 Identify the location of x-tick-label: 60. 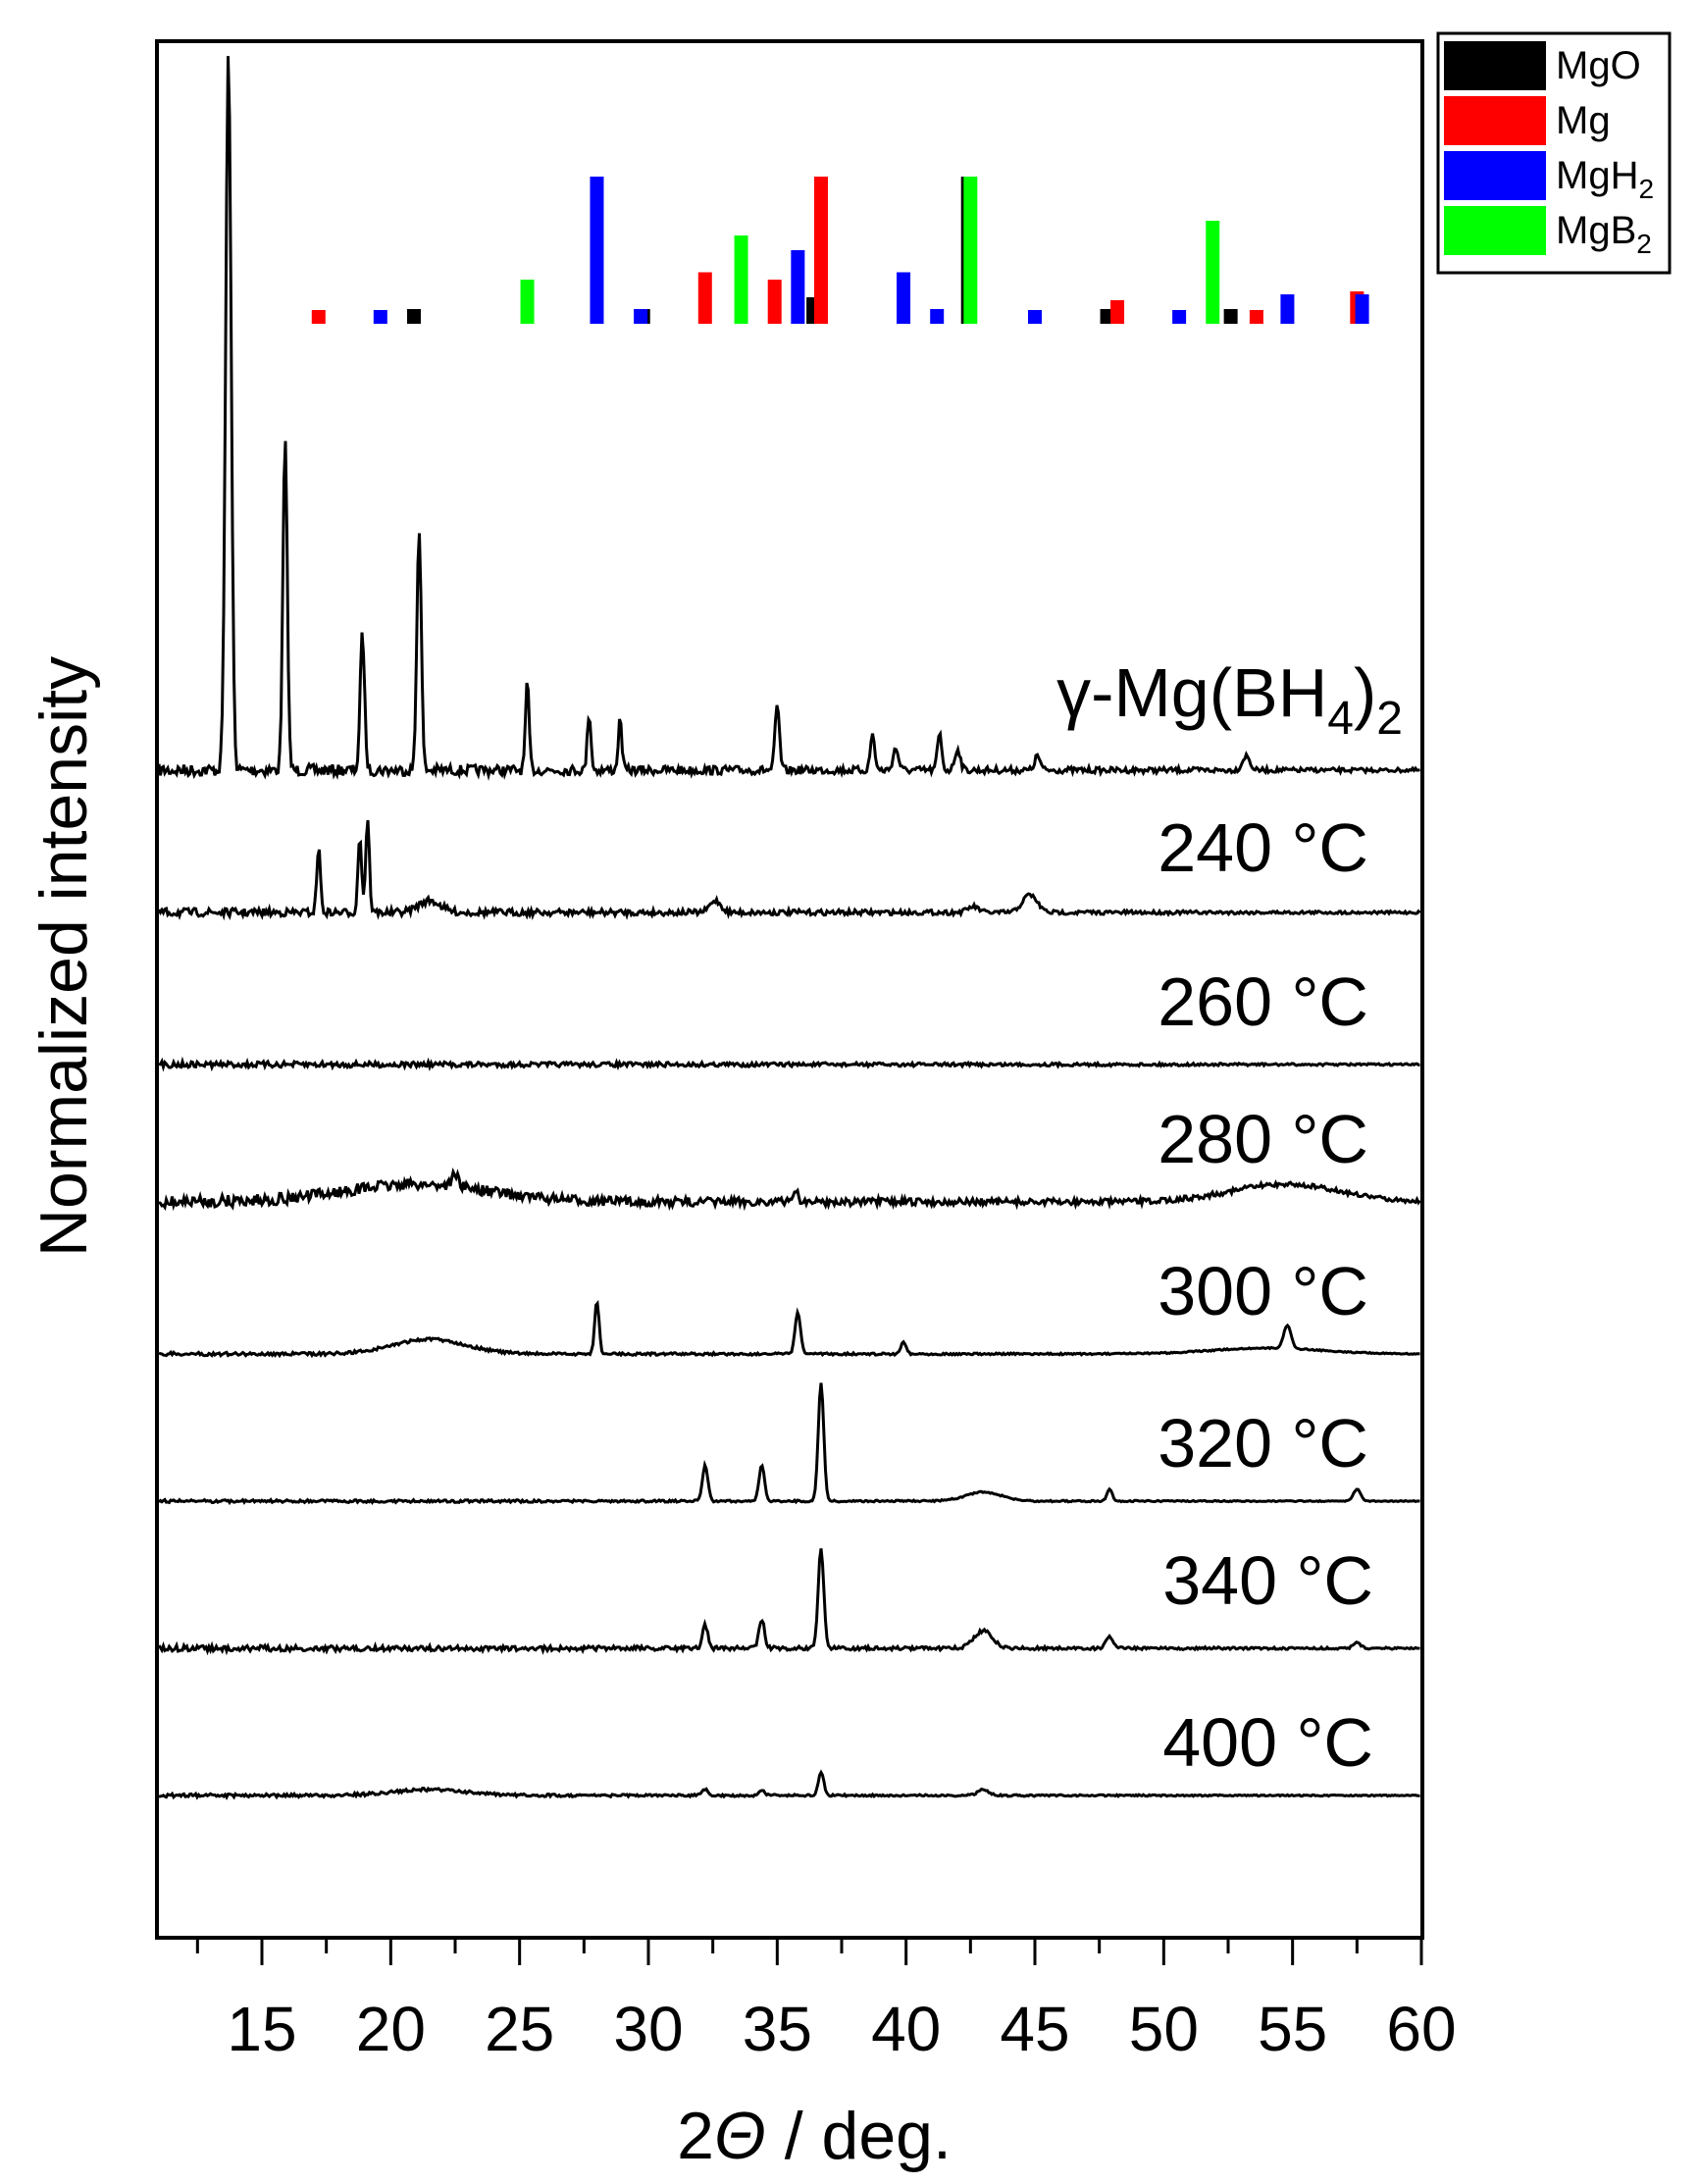
(1421, 2029).